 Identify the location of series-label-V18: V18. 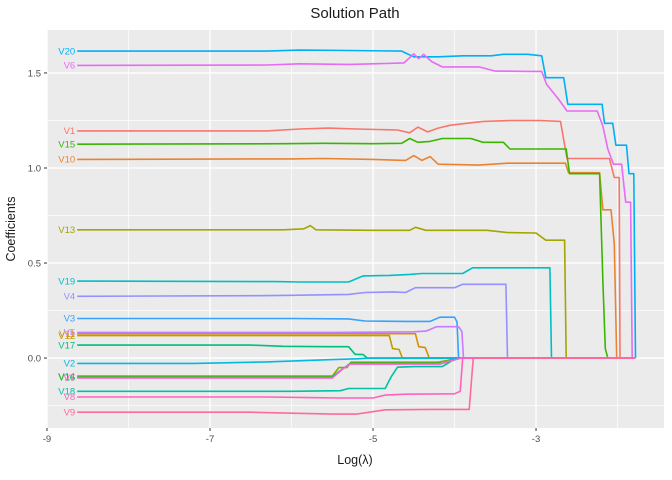
(66, 392).